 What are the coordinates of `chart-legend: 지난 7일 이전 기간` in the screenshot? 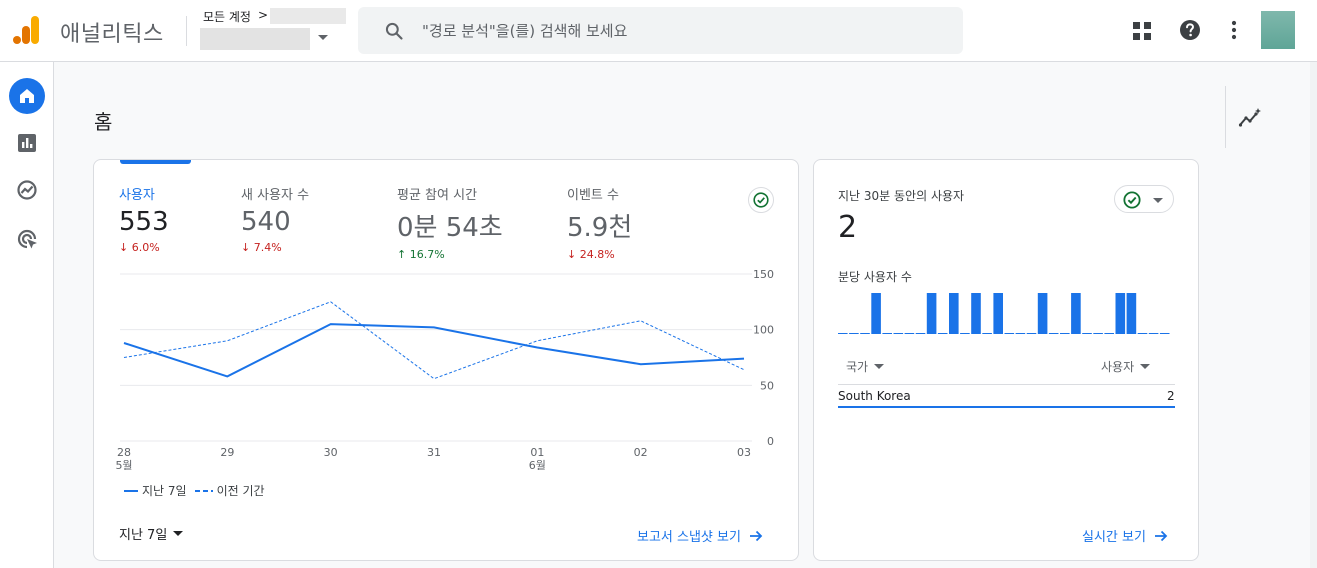 It's located at (194, 490).